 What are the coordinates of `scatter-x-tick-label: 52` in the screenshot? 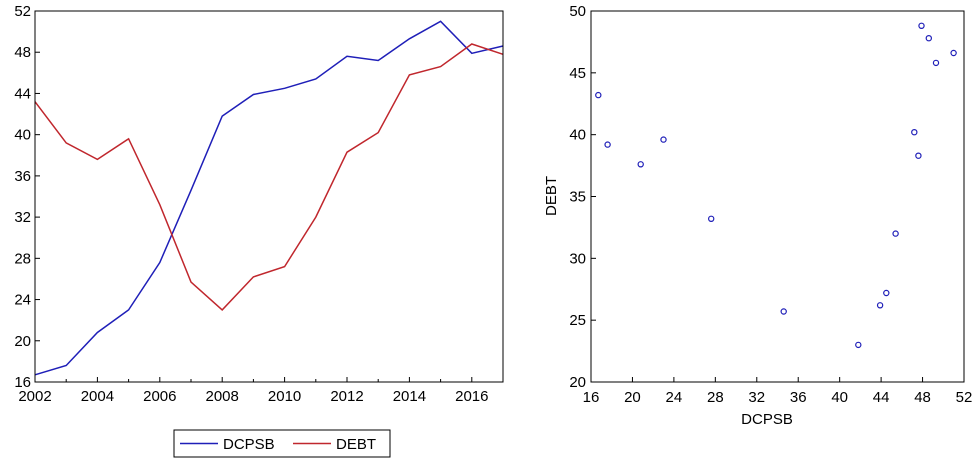 It's located at (964, 397).